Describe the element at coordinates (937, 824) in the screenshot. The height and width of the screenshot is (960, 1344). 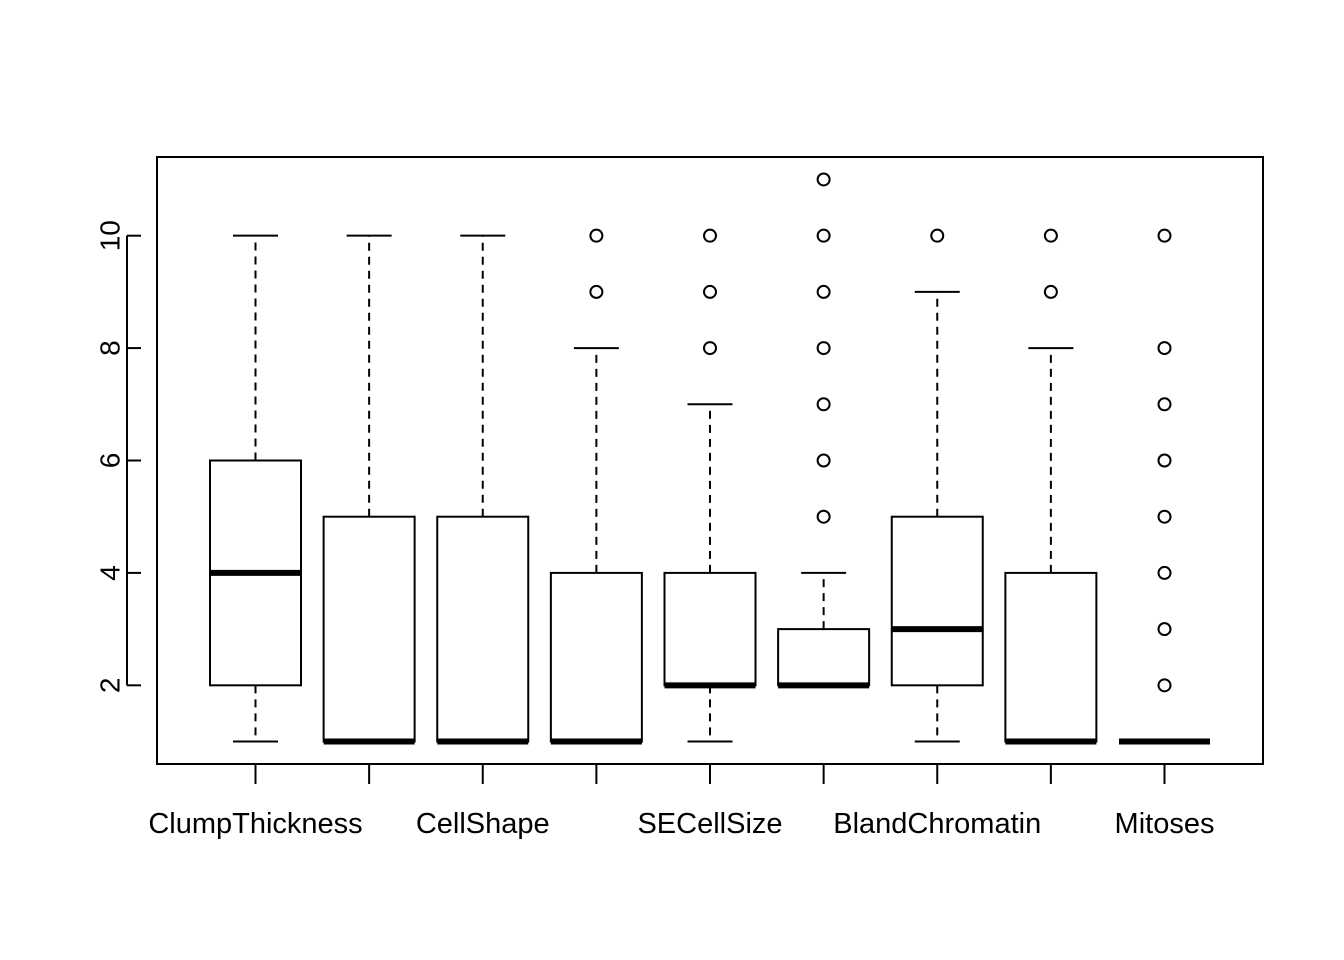
I see `x-tick-label: BlandChromatin` at that location.